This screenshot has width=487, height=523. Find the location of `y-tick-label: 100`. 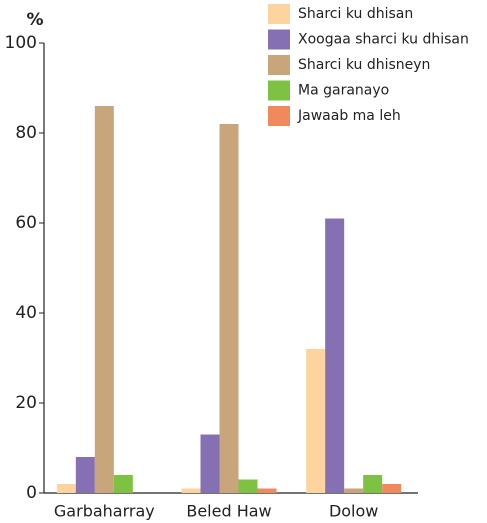

y-tick-label: 100 is located at coordinates (21, 43).